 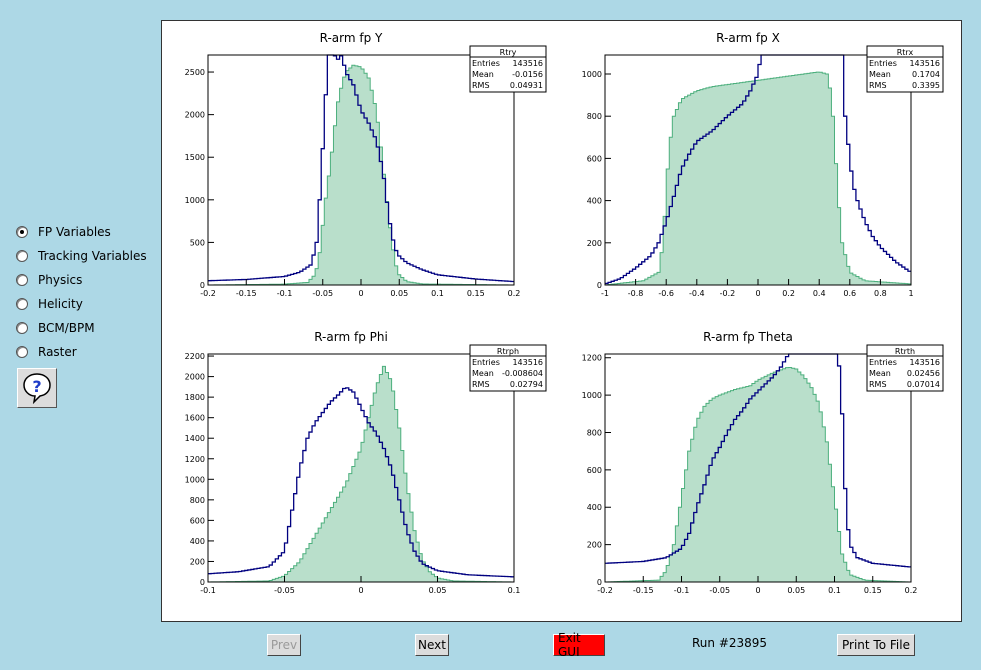 What do you see at coordinates (526, 384) in the screenshot?
I see `stats-value: 0.02794` at bounding box center [526, 384].